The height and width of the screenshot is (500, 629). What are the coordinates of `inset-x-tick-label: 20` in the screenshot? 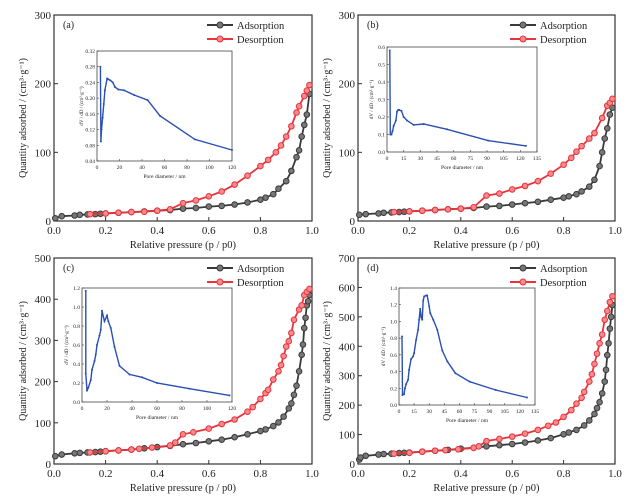 It's located at (120, 168).